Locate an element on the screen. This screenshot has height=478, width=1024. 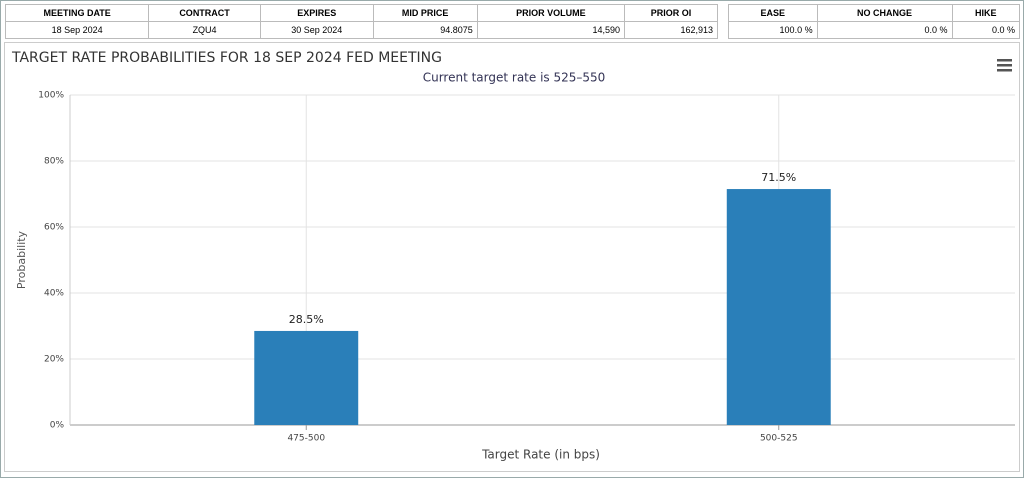
data-label: 71.5% is located at coordinates (778, 177).